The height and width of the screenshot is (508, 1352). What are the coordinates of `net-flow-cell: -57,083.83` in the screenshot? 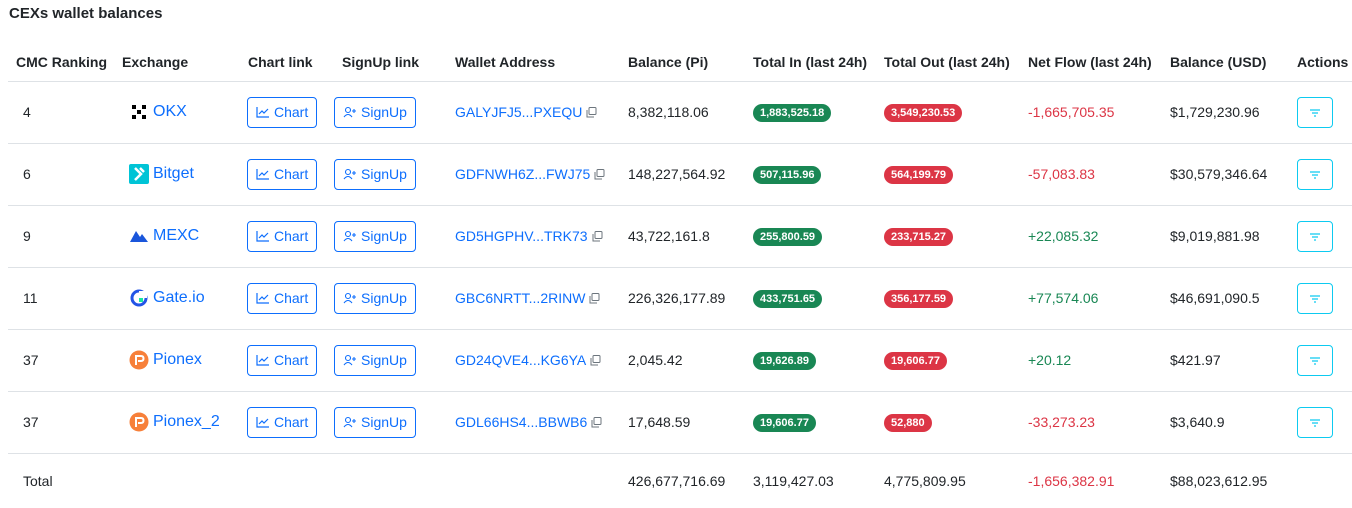 It's located at (1090, 174).